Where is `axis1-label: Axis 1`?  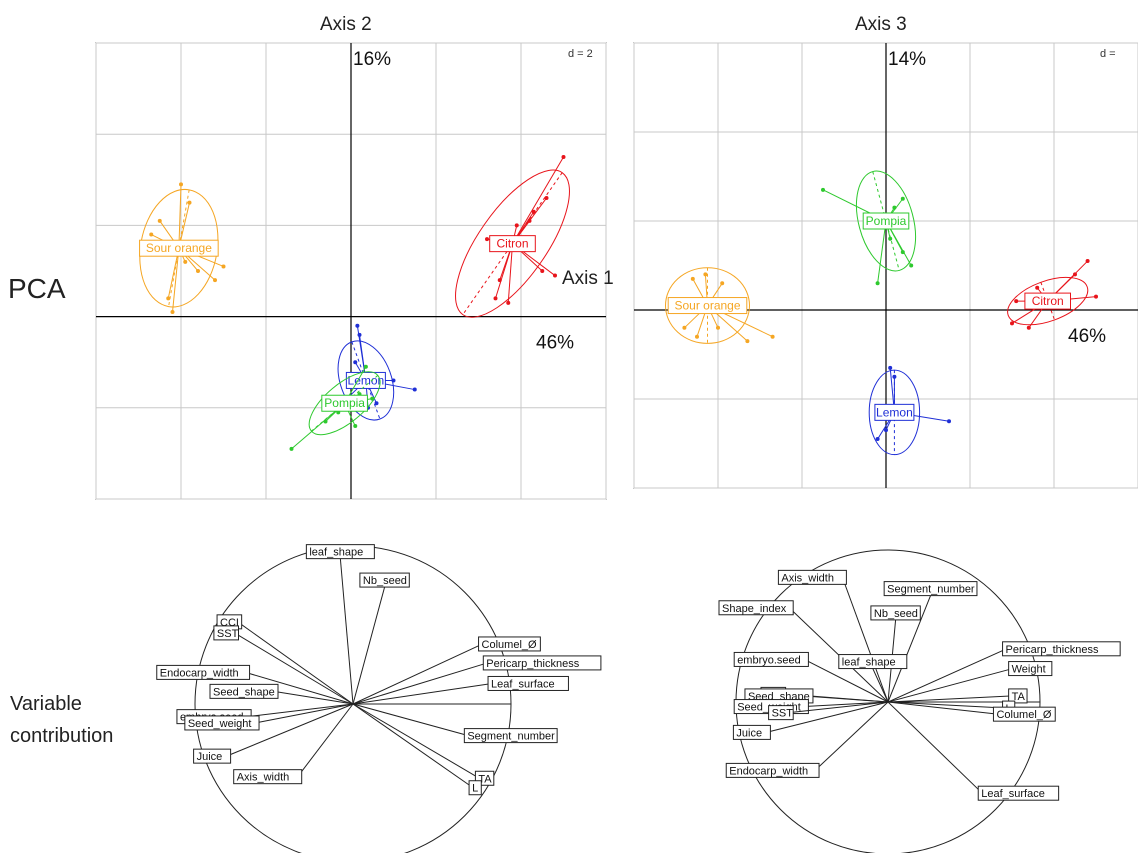 axis1-label: Axis 1 is located at coordinates (588, 278).